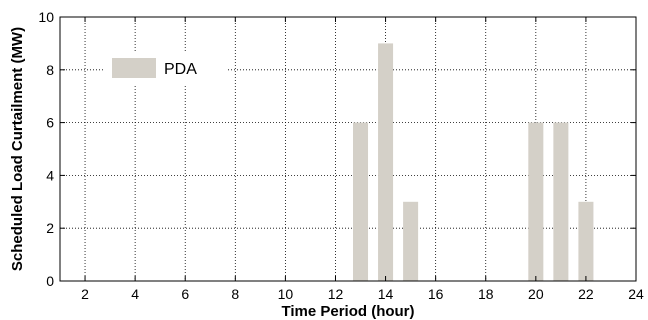  I want to click on y-tick-label: 6, so click(50, 123).